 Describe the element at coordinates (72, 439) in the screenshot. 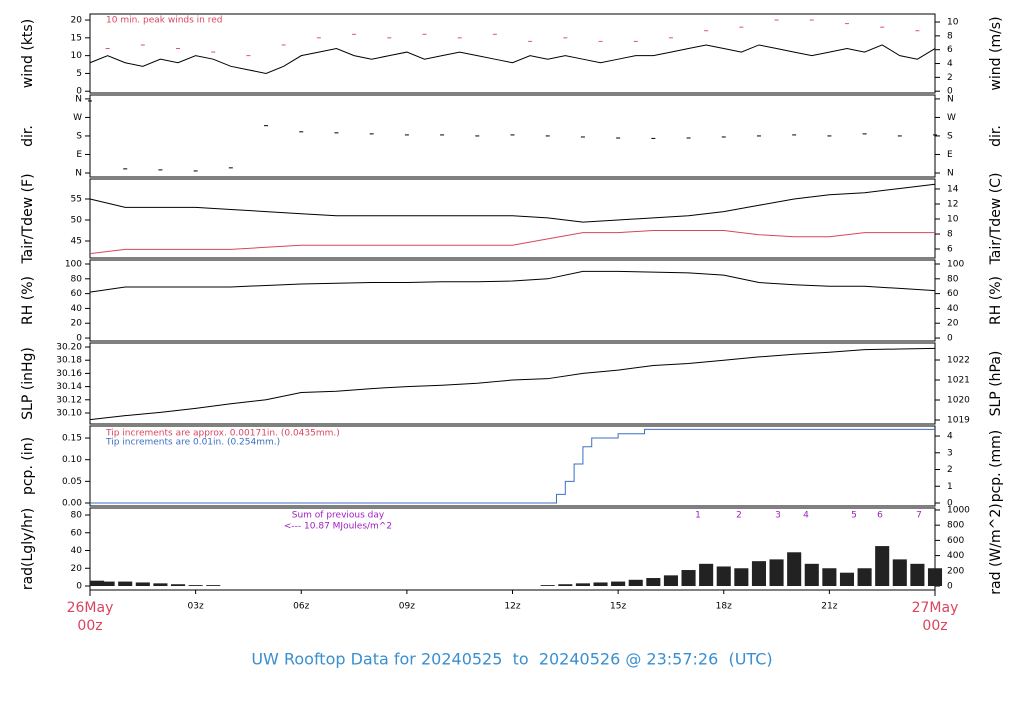

I see `y-tick-label: 0.15` at that location.